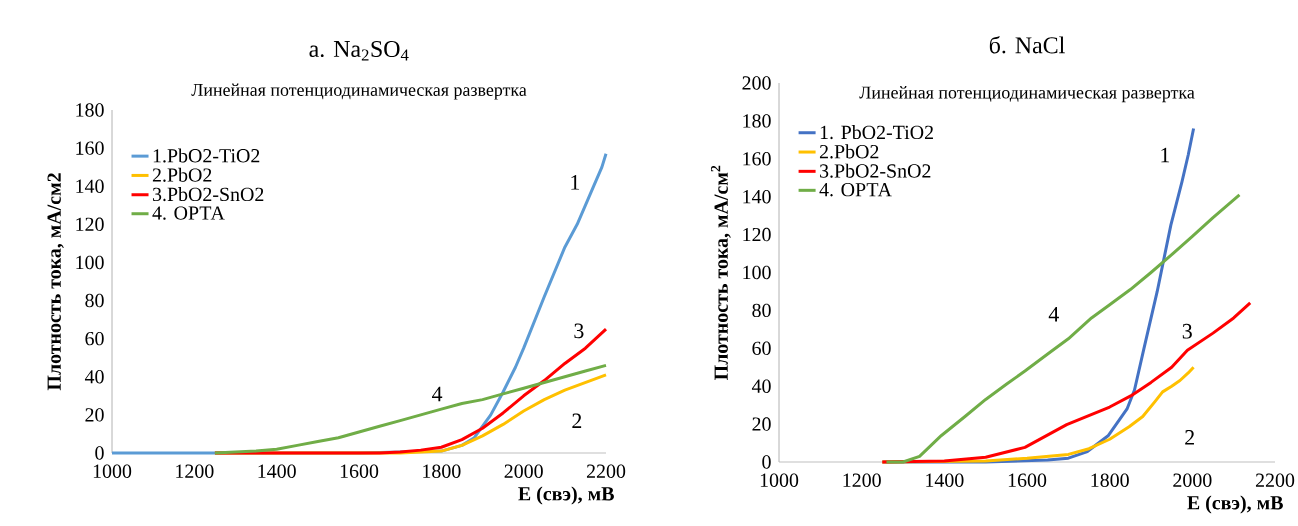 This screenshot has height=526, width=1298. Describe the element at coordinates (1027, 45) in the screenshot. I see `chart-title: б. NaCl` at that location.